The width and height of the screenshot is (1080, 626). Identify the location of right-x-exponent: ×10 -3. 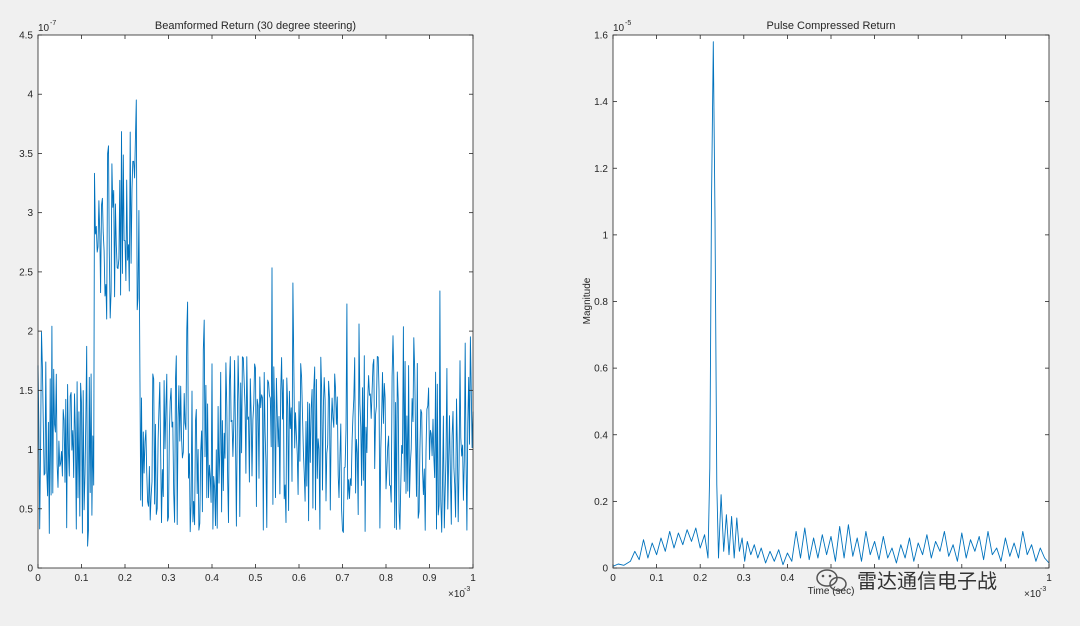
(1035, 593).